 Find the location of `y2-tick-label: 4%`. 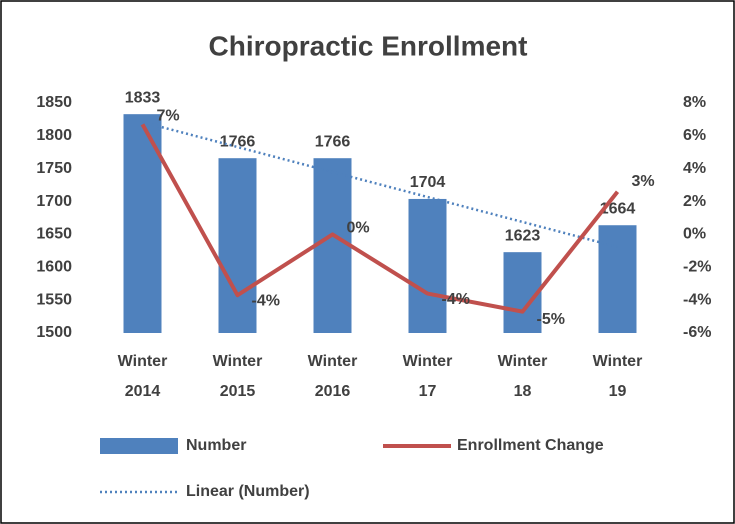

y2-tick-label: 4% is located at coordinates (694, 168).